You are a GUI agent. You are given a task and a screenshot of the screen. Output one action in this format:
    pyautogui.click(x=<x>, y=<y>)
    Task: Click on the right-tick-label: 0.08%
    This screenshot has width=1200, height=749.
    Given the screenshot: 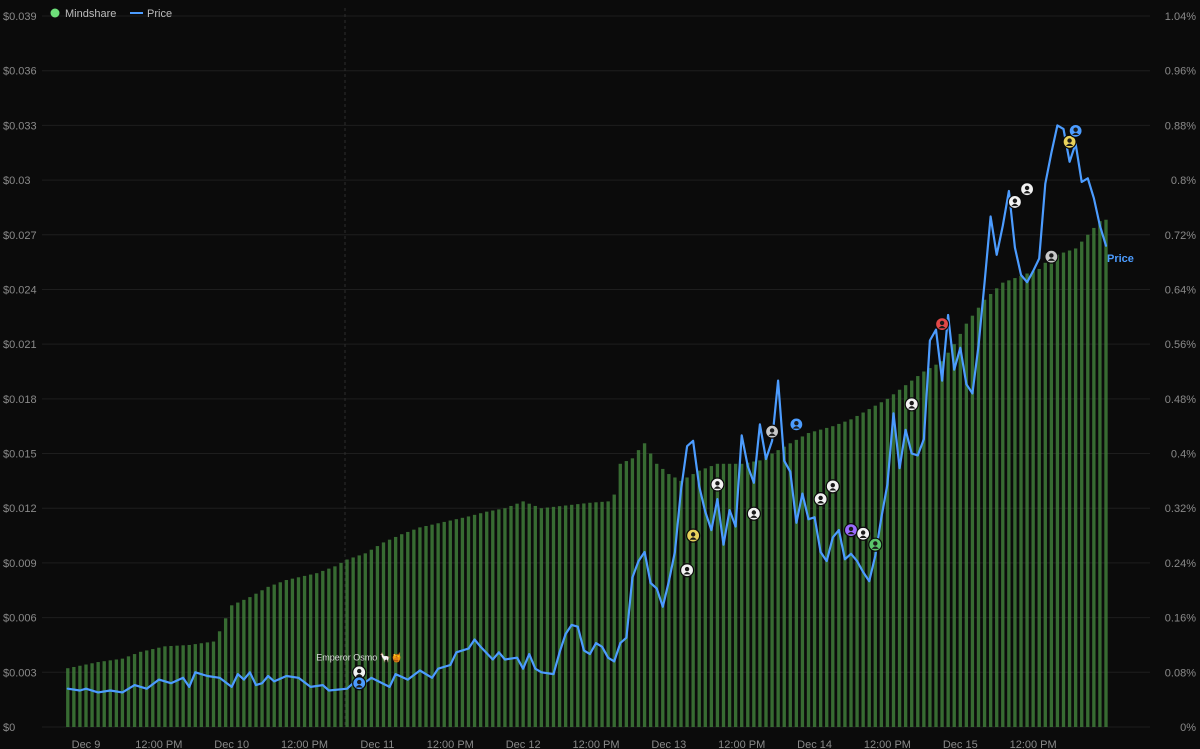 What is the action you would take?
    pyautogui.click(x=1180, y=673)
    